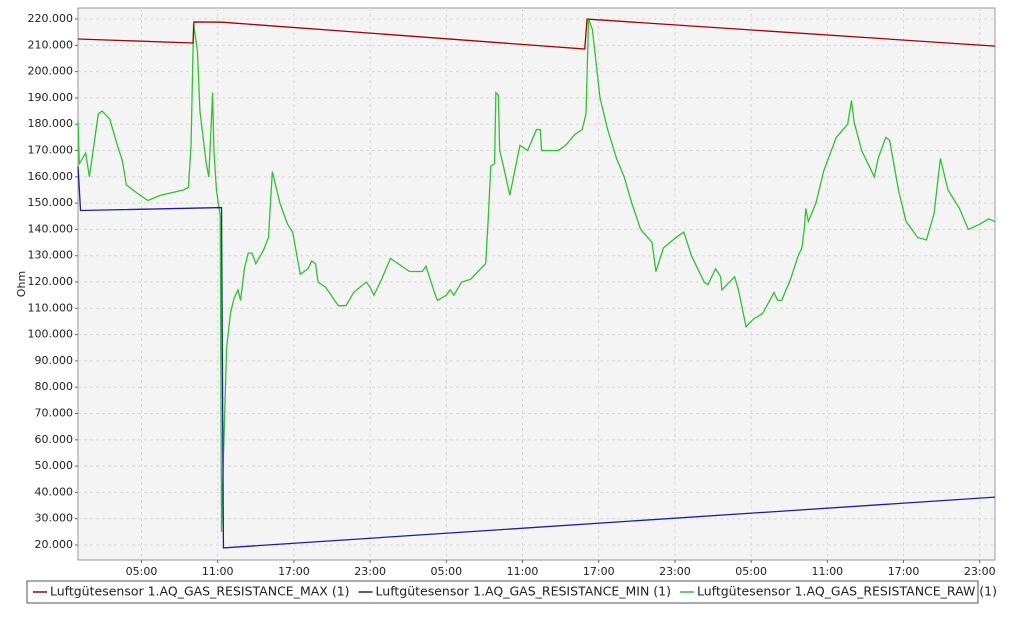 This screenshot has width=1016, height=624. I want to click on y-tick-label: 180.000, so click(51, 123).